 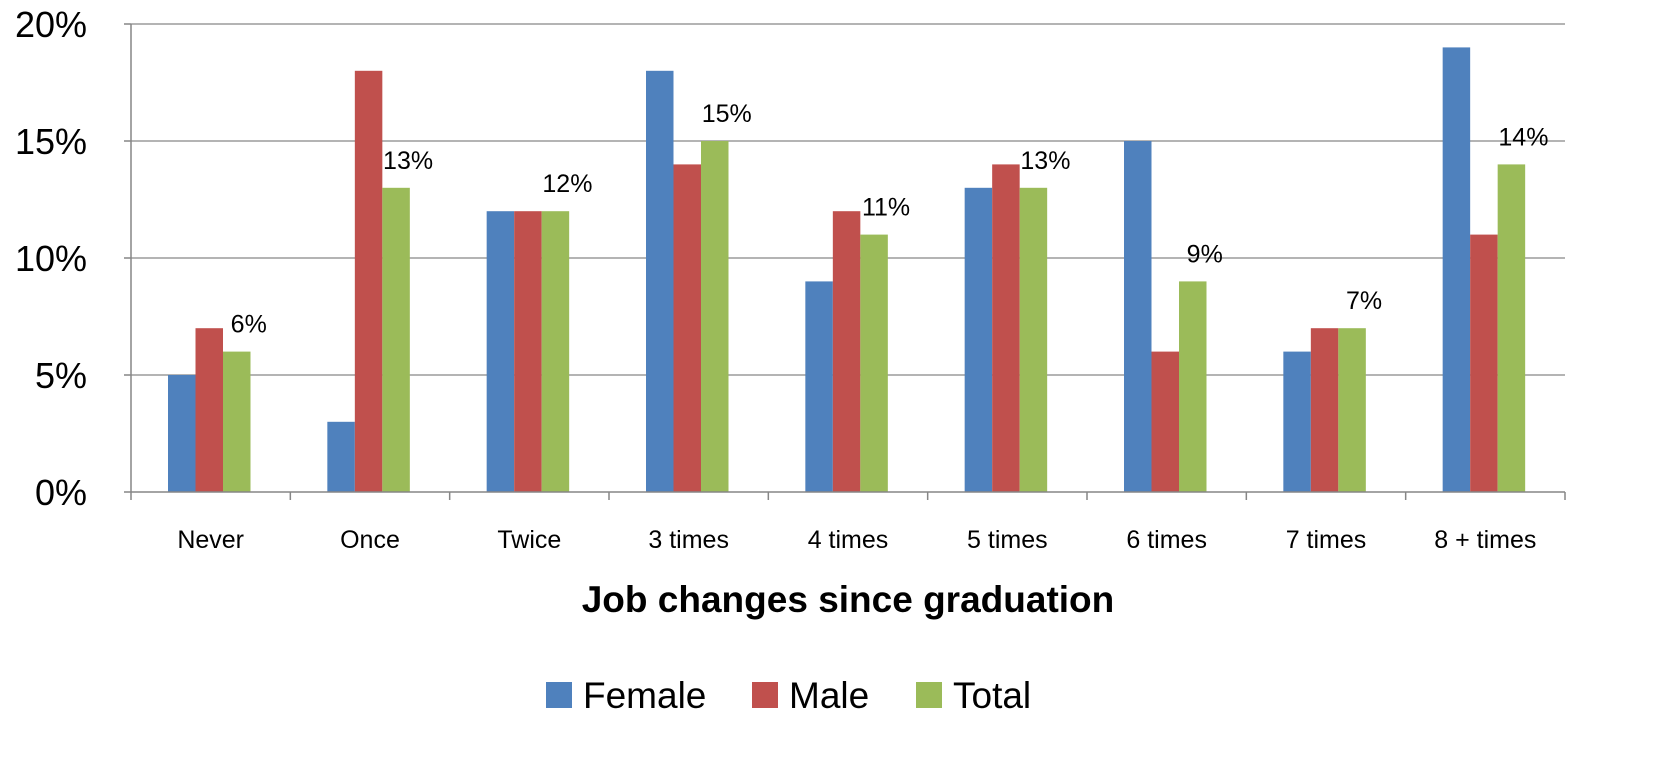 What do you see at coordinates (929, 695) in the screenshot?
I see `legend-swatch-total` at bounding box center [929, 695].